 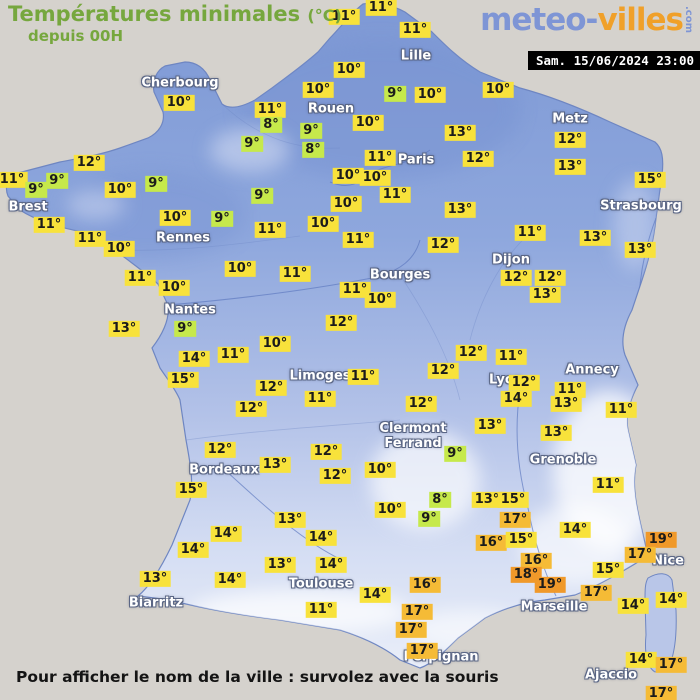 I want to click on temp-label: 18°, so click(x=526, y=575).